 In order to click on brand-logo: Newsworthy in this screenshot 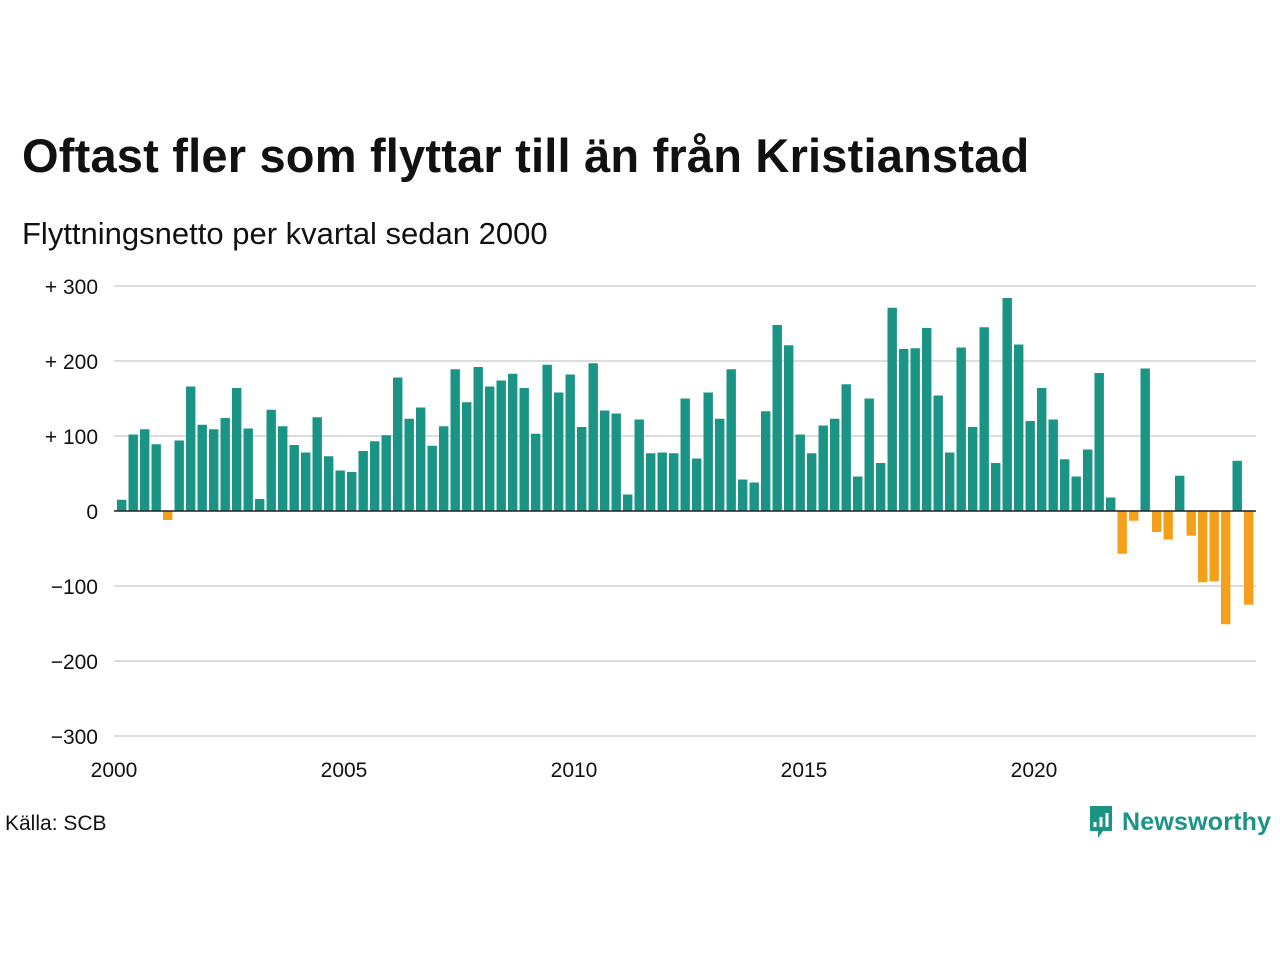, I will do `click(1179, 822)`.